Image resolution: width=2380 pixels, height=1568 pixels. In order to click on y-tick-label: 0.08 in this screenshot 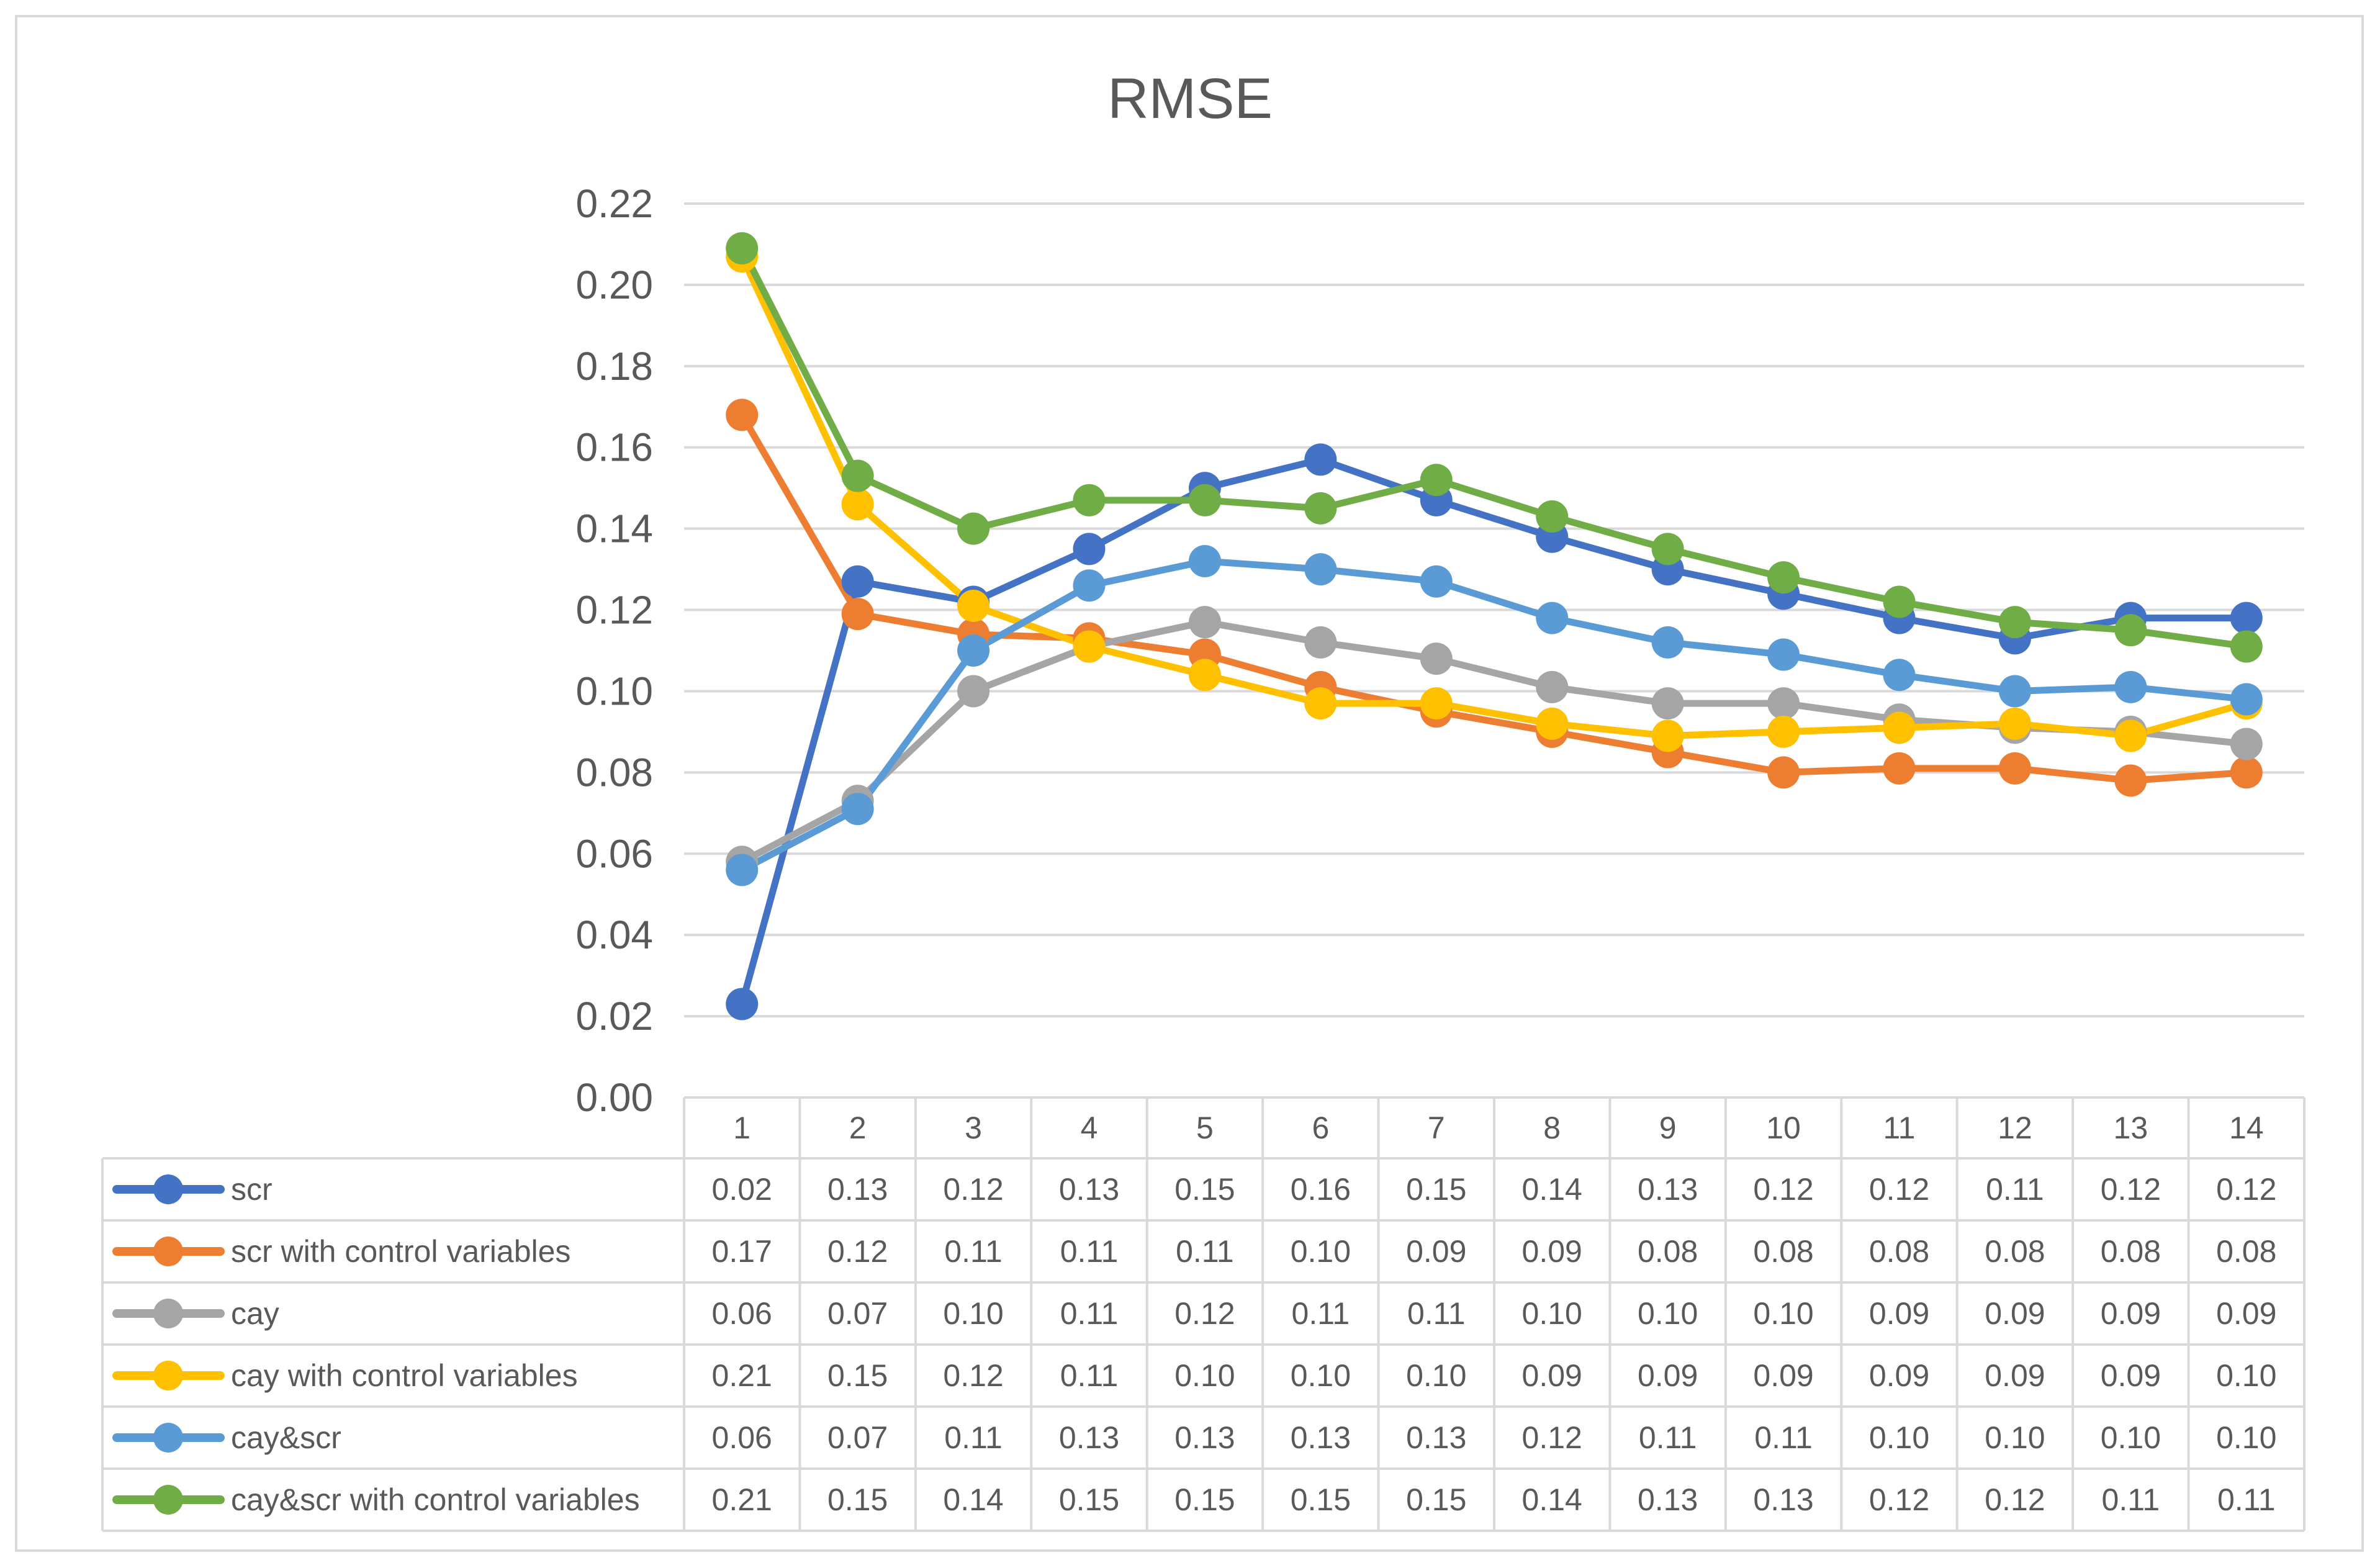, I will do `click(614, 772)`.